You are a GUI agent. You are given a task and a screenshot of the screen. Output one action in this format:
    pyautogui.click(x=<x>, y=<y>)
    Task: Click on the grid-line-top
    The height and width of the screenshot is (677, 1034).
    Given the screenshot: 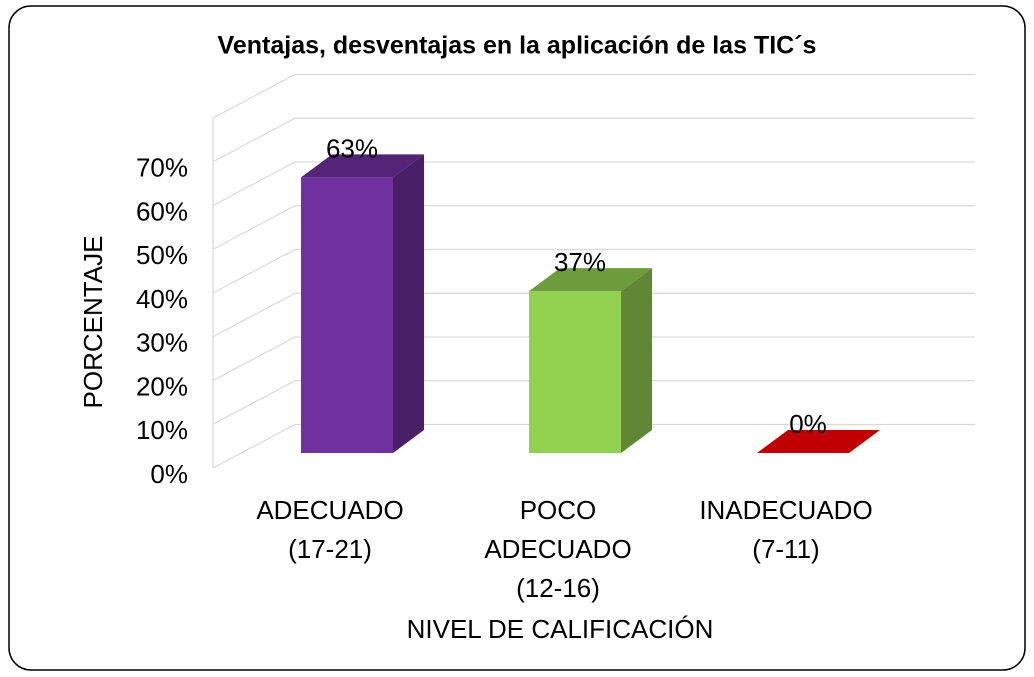 What is the action you would take?
    pyautogui.click(x=593, y=96)
    